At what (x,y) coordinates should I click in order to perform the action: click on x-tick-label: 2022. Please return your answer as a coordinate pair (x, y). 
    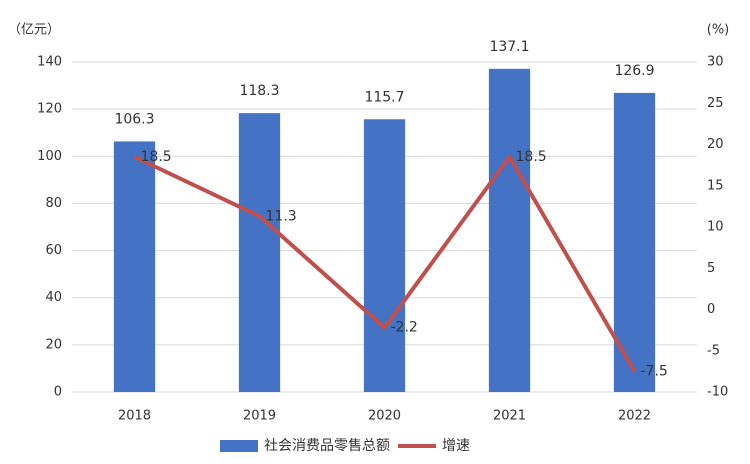
    Looking at the image, I should click on (634, 416).